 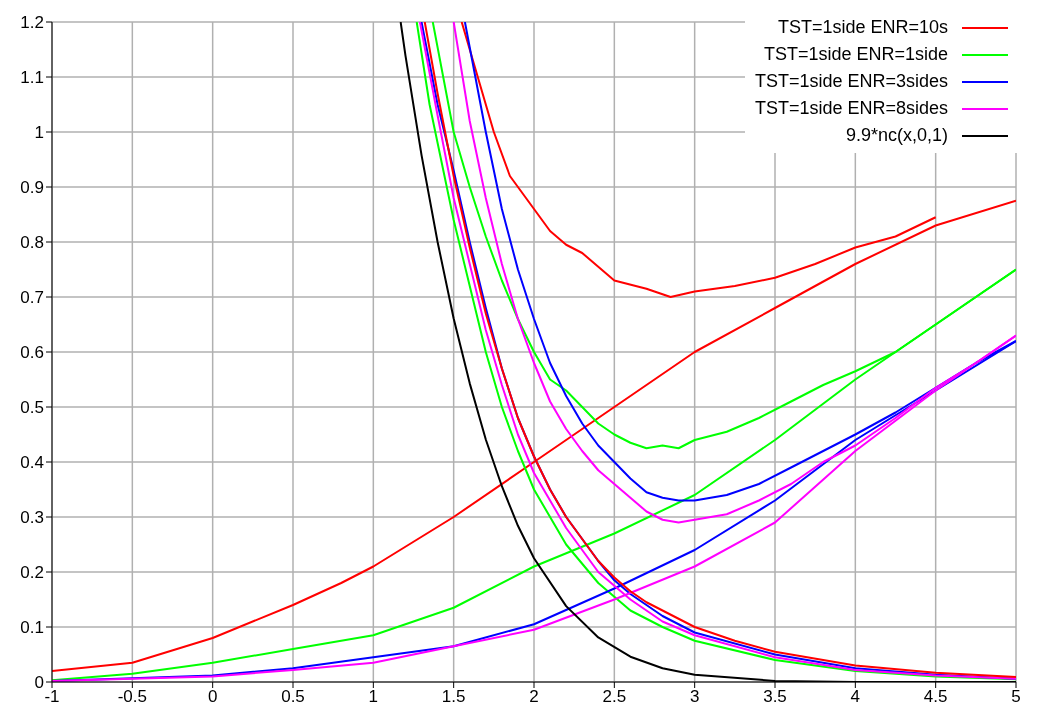 What do you see at coordinates (32, 353) in the screenshot?
I see `y-tick-label: 0.6` at bounding box center [32, 353].